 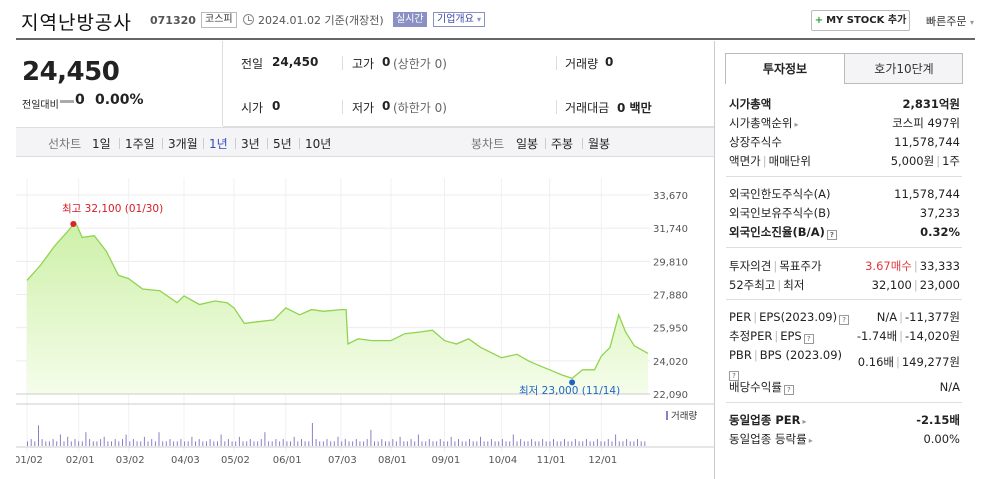 I want to click on est-eps-label: EPS, so click(x=791, y=336).